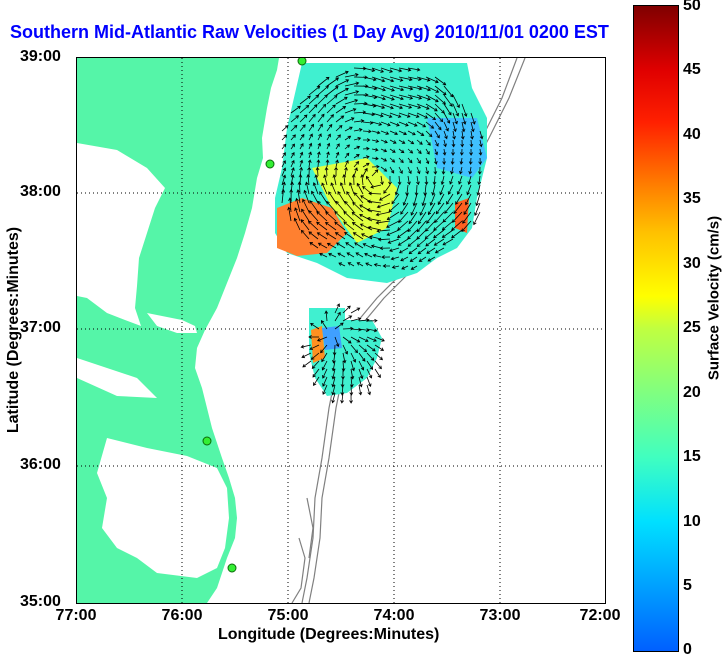 This screenshot has height=659, width=724. What do you see at coordinates (692, 456) in the screenshot?
I see `colorbar-tick: 15` at bounding box center [692, 456].